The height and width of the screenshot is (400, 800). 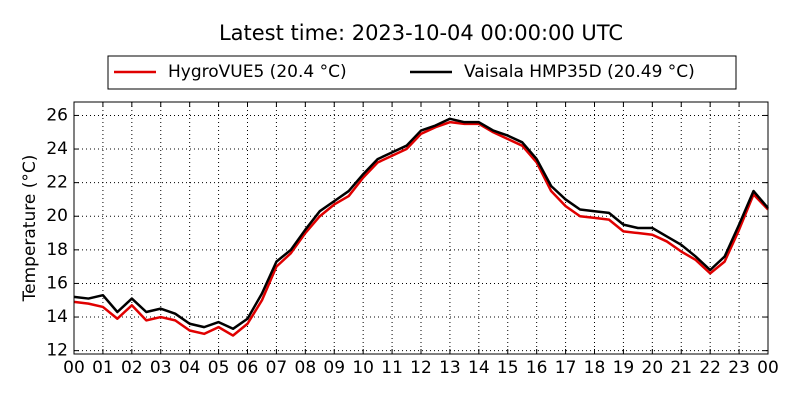 I want to click on y-tick-label: 24, so click(x=57, y=149).